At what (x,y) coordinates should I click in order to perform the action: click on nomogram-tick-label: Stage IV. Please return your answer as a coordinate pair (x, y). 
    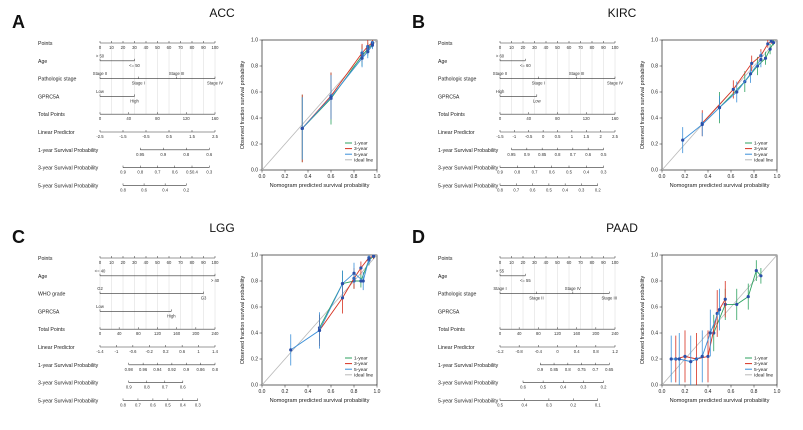
    Looking at the image, I should click on (573, 288).